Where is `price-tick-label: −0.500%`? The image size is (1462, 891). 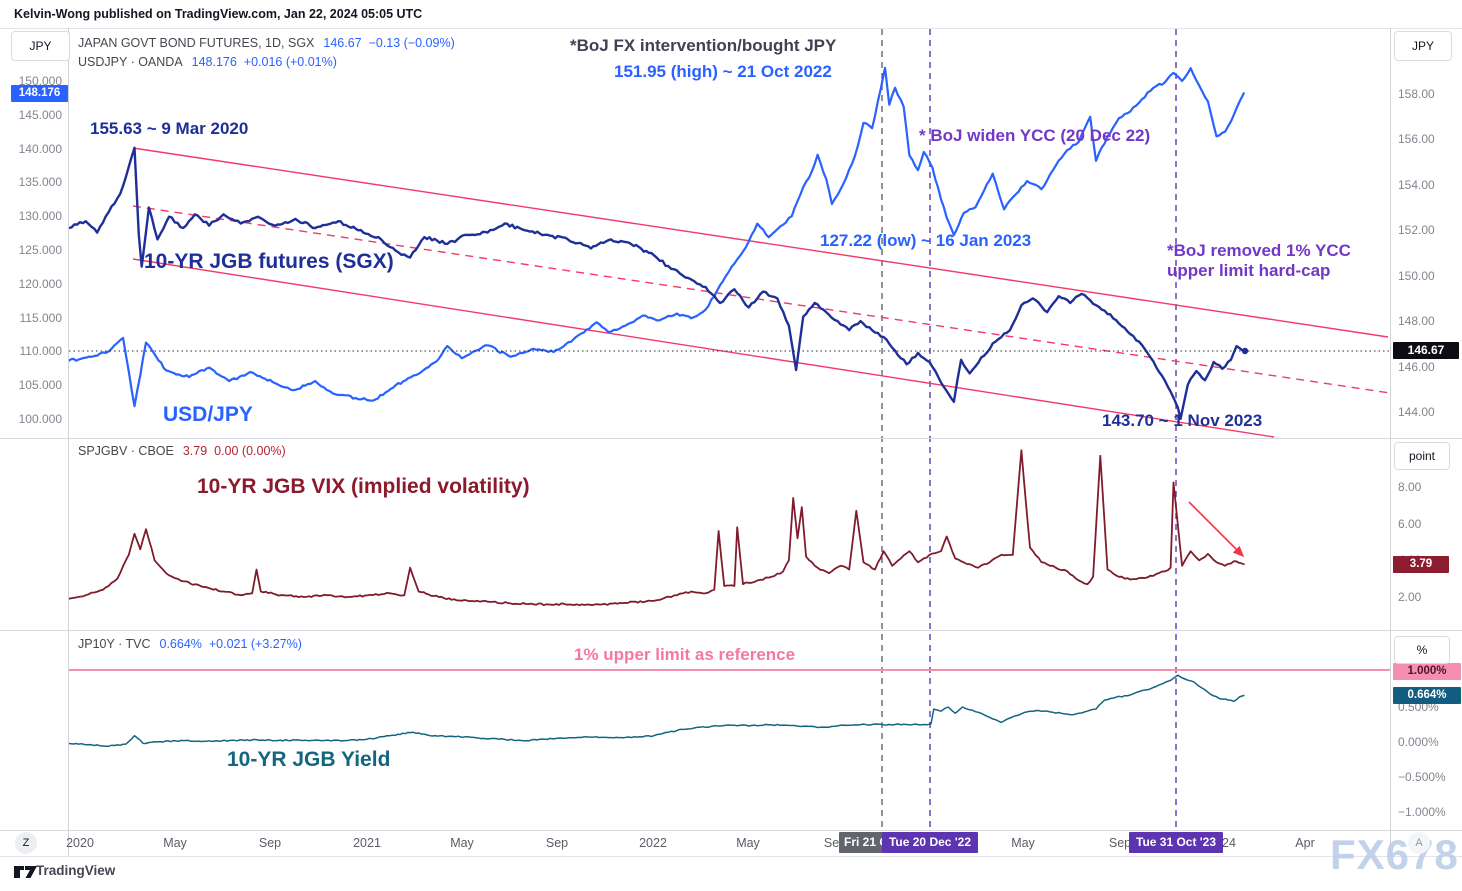
price-tick-label: −0.500% is located at coordinates (1422, 777).